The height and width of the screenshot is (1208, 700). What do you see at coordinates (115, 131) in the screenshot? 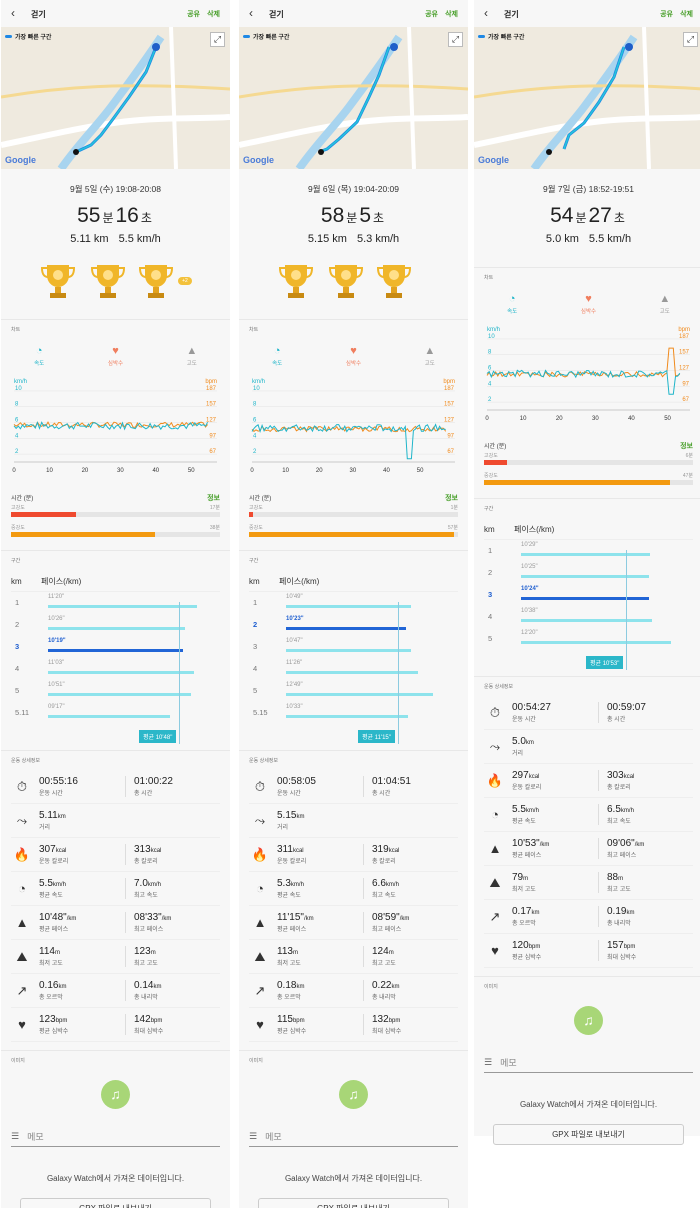
I see `map-road` at bounding box center [115, 131].